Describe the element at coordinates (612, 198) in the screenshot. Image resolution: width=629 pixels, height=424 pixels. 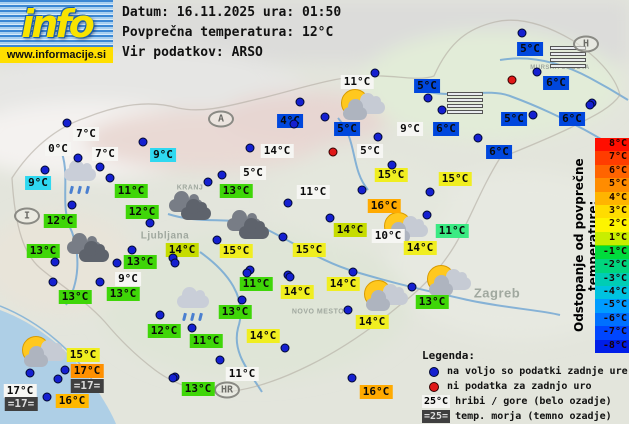
I see `scale-band: 4°C` at that location.